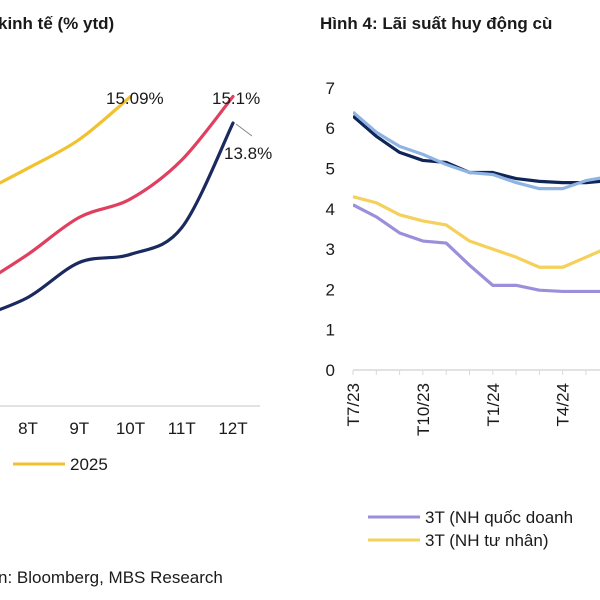  What do you see at coordinates (423, 409) in the screenshot?
I see `right-x-tick-label: T10/23` at bounding box center [423, 409].